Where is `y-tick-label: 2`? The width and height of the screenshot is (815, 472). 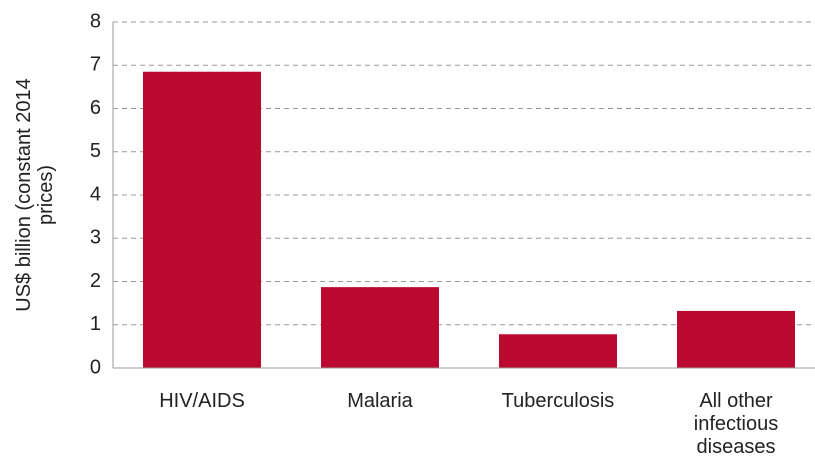 y-tick-label: 2 is located at coordinates (95, 281).